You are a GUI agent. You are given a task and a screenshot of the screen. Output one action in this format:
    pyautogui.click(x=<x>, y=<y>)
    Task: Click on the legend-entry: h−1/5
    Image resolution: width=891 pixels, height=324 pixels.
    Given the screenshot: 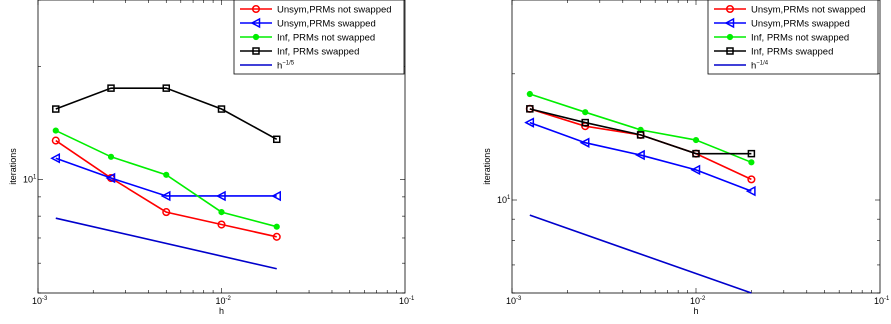 What is the action you would take?
    pyautogui.click(x=286, y=66)
    